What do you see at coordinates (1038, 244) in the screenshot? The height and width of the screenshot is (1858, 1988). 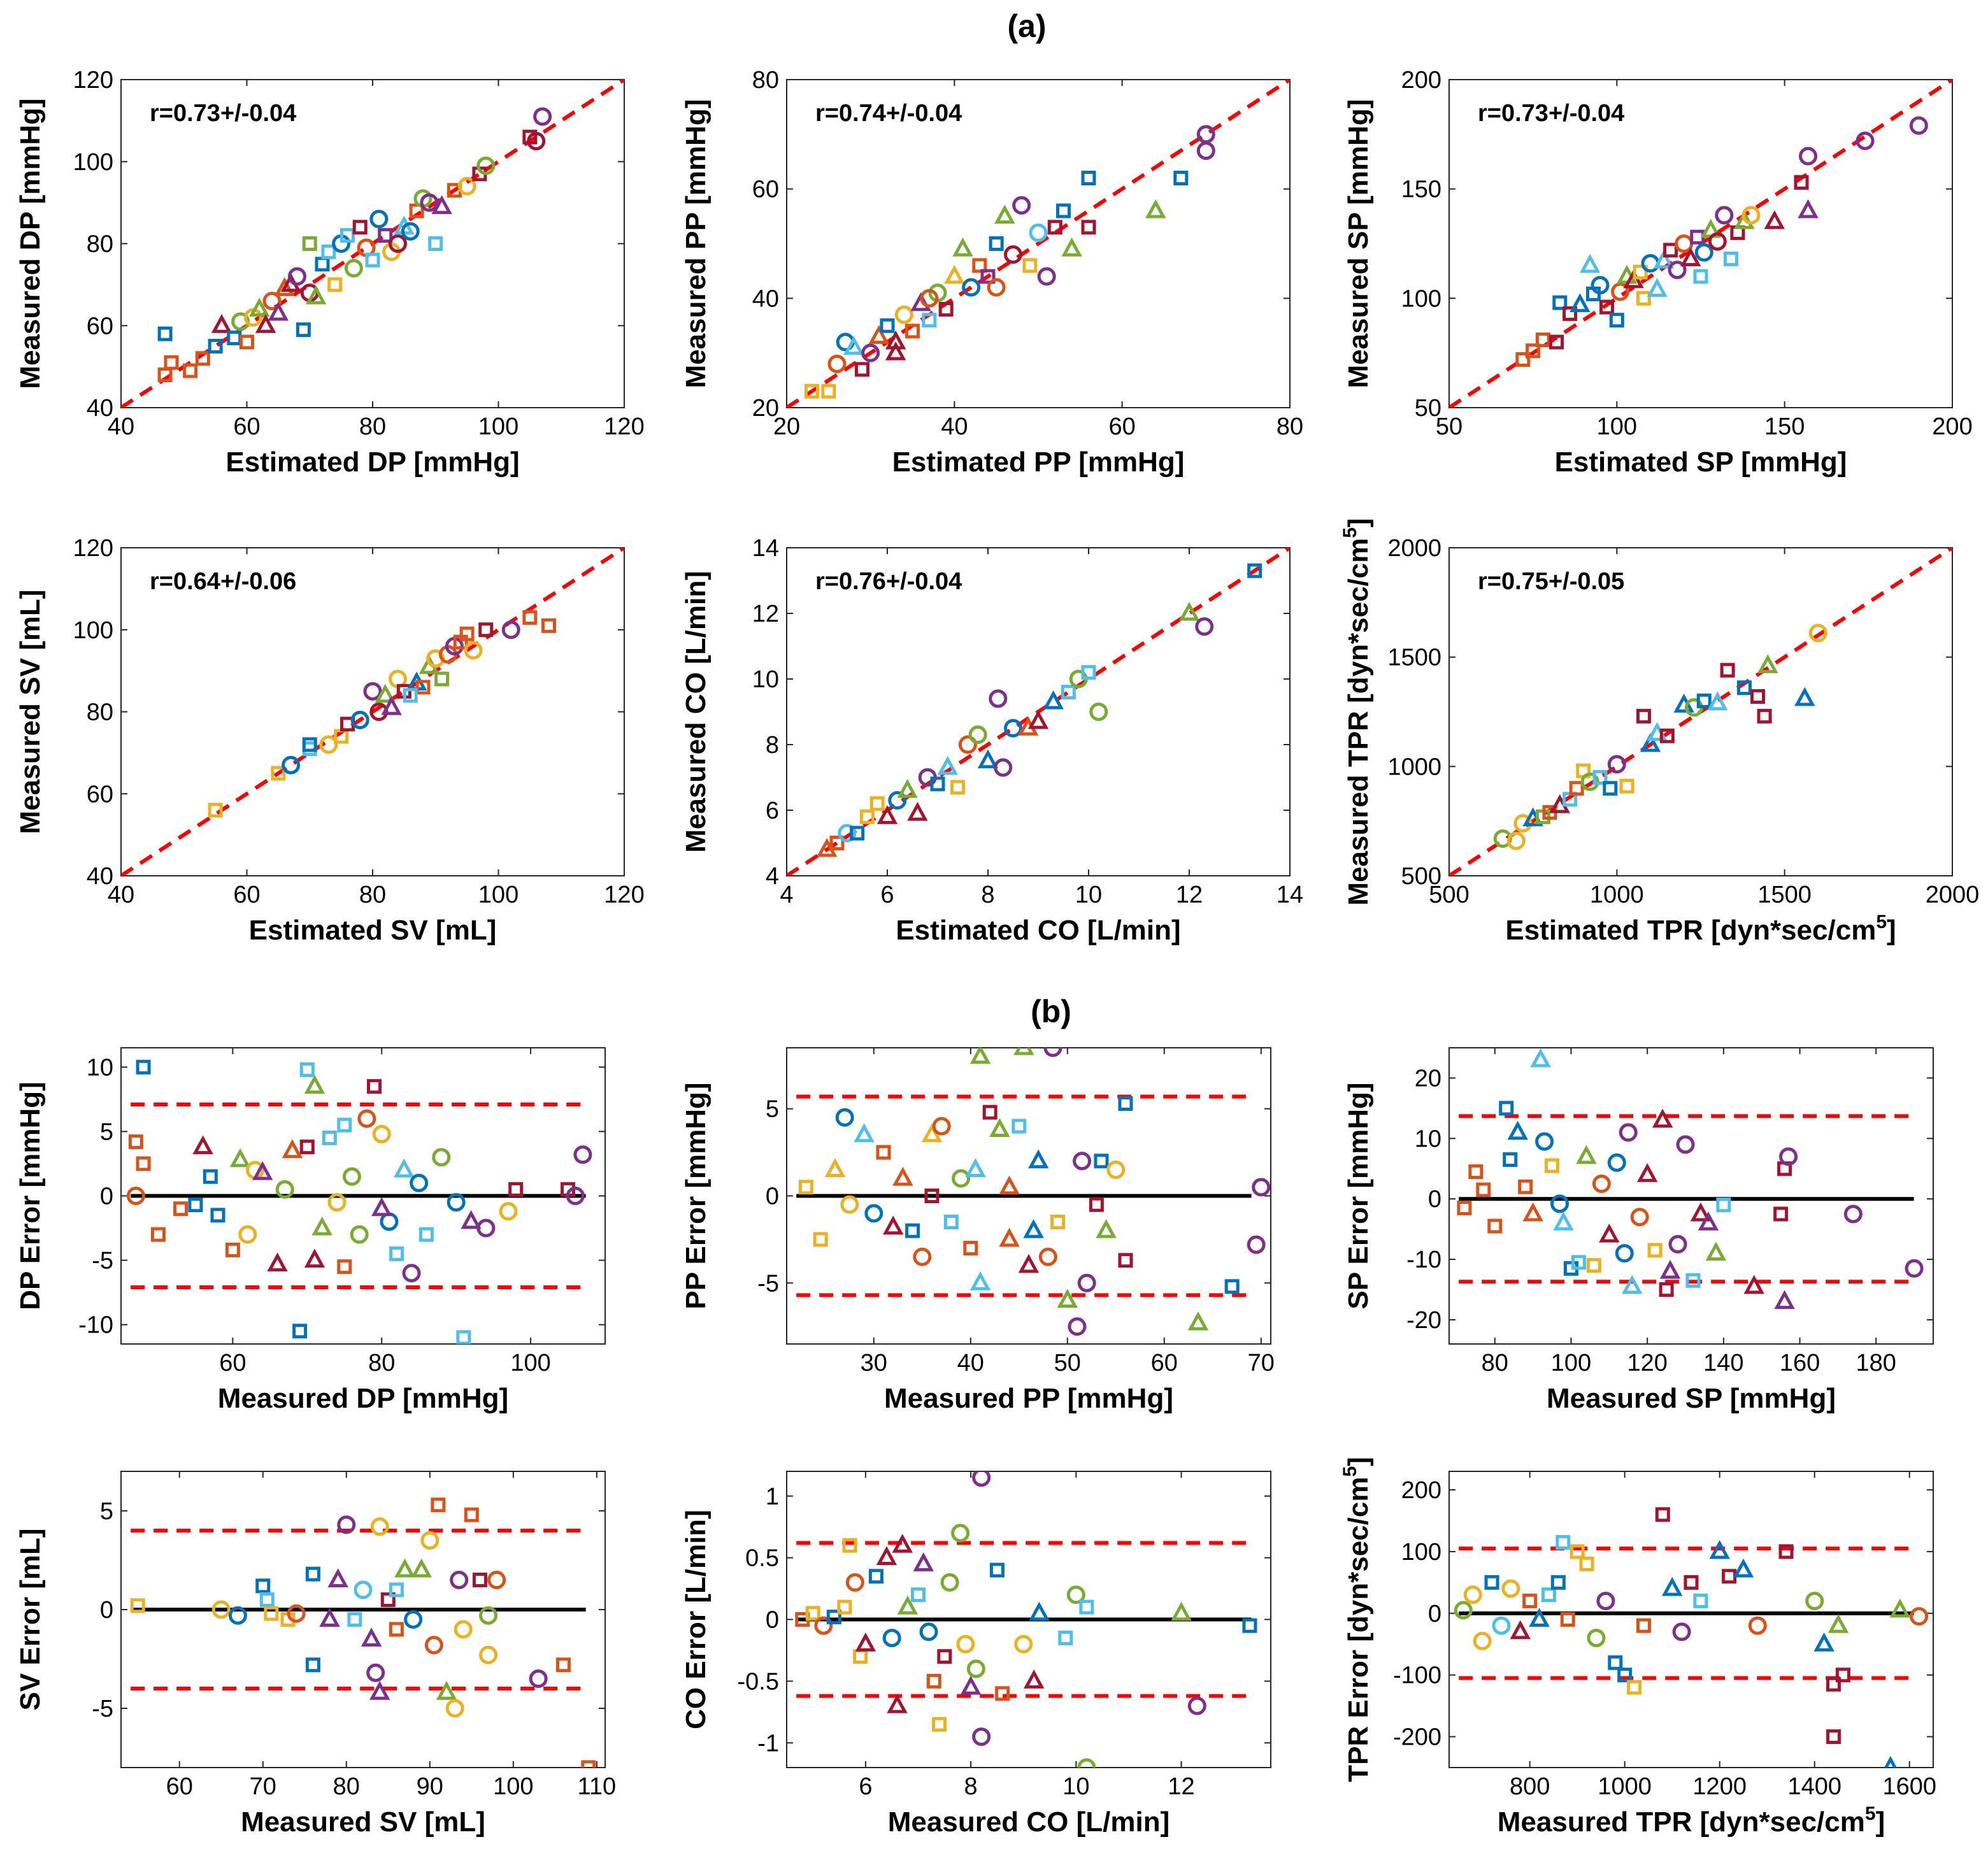 I see `pp-scatter-identity-line` at bounding box center [1038, 244].